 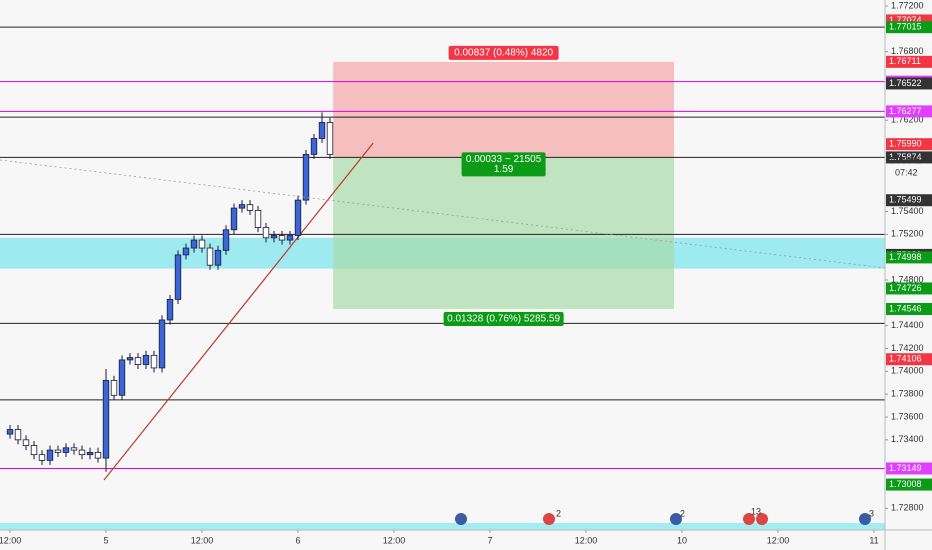 I want to click on bottom-band, so click(x=442, y=526).